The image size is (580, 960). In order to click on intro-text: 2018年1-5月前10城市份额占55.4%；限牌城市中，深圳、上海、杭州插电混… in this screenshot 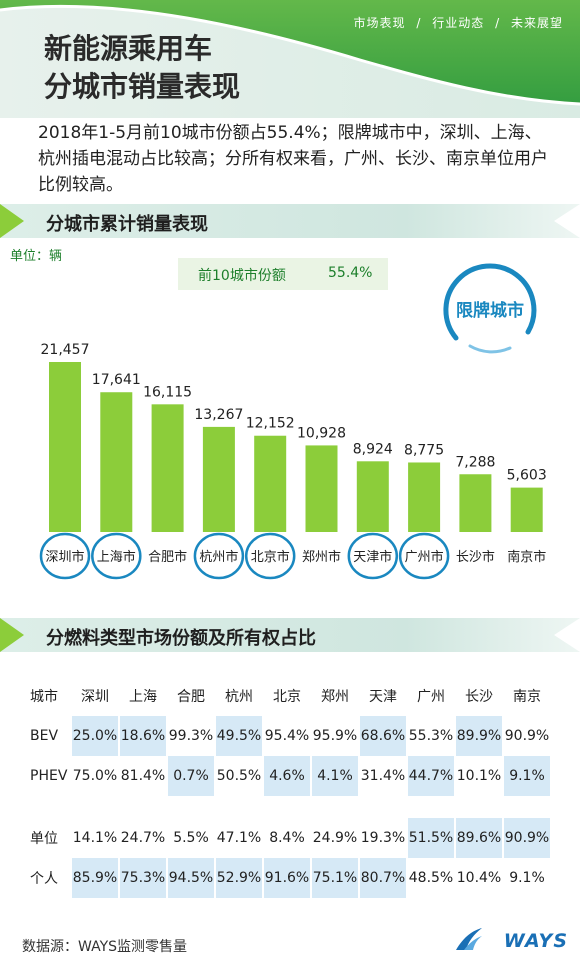, I will do `click(293, 159)`.